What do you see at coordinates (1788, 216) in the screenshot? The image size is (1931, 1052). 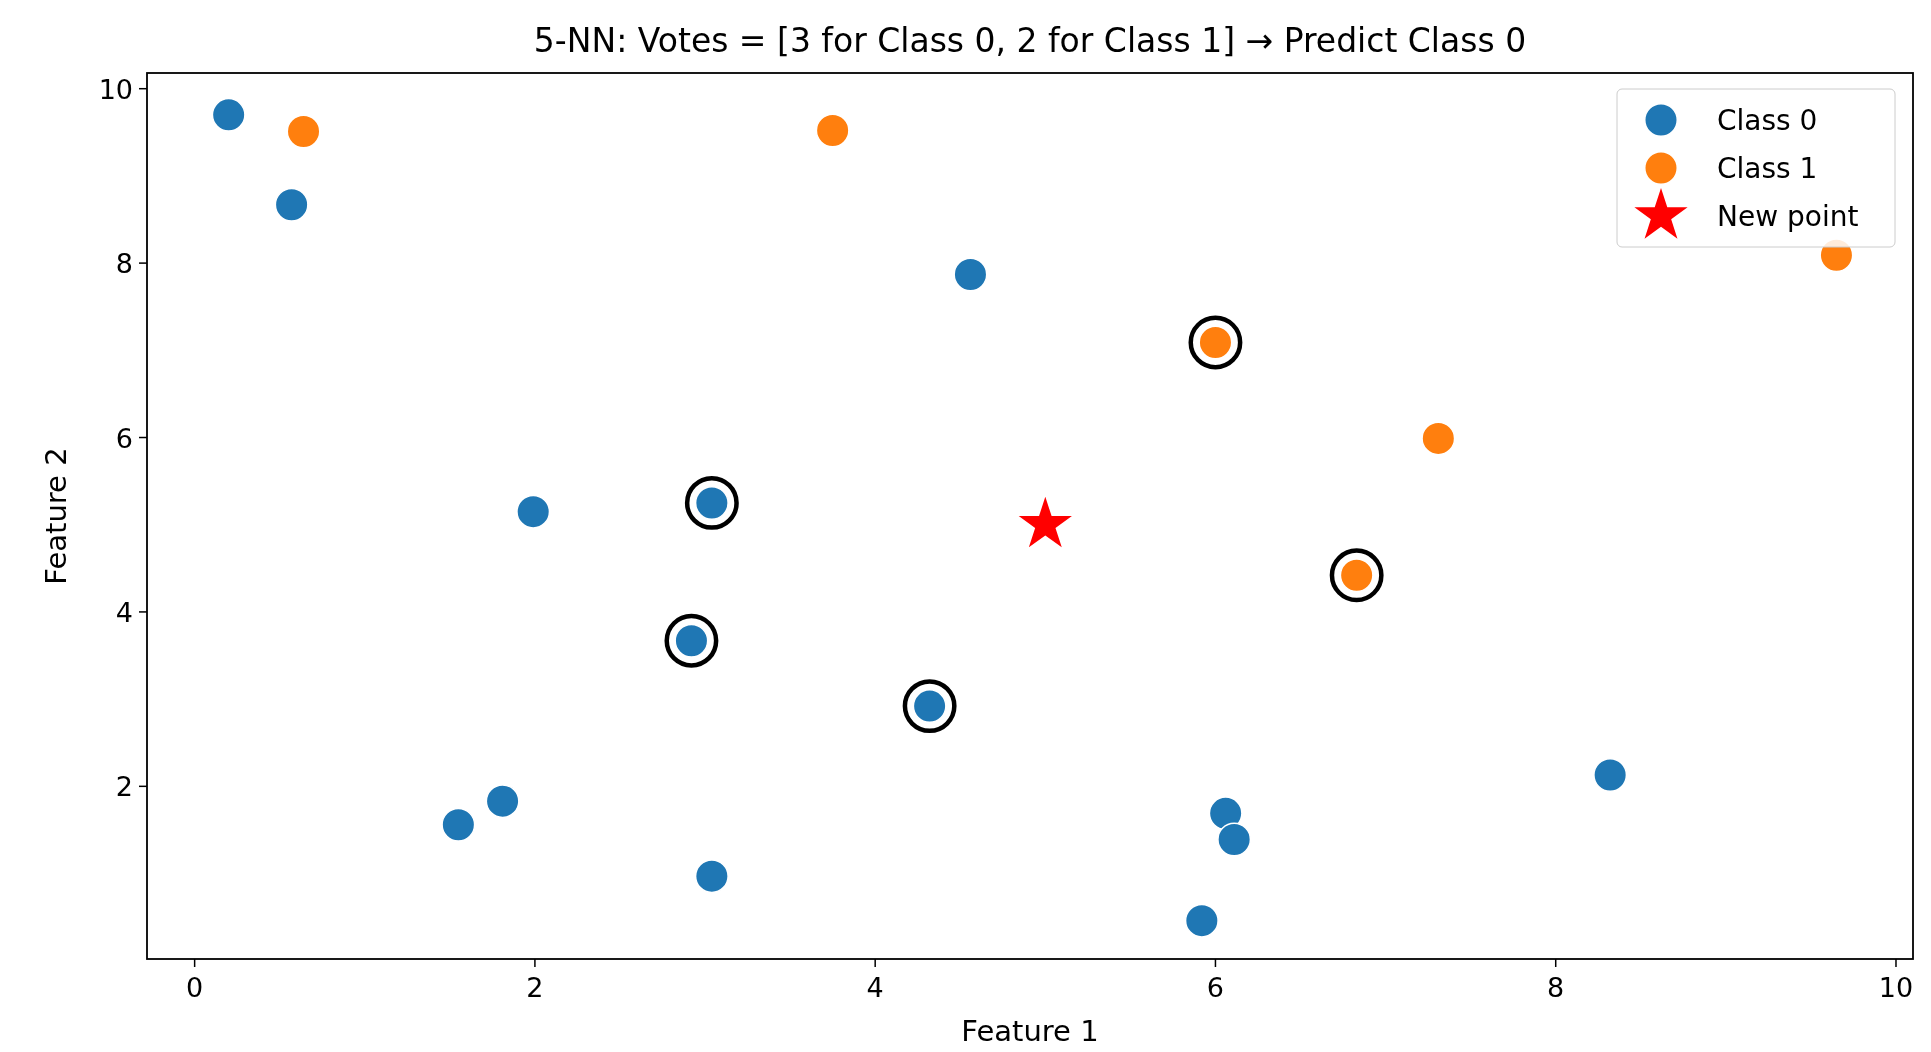 I see `legend-label: New point` at bounding box center [1788, 216].